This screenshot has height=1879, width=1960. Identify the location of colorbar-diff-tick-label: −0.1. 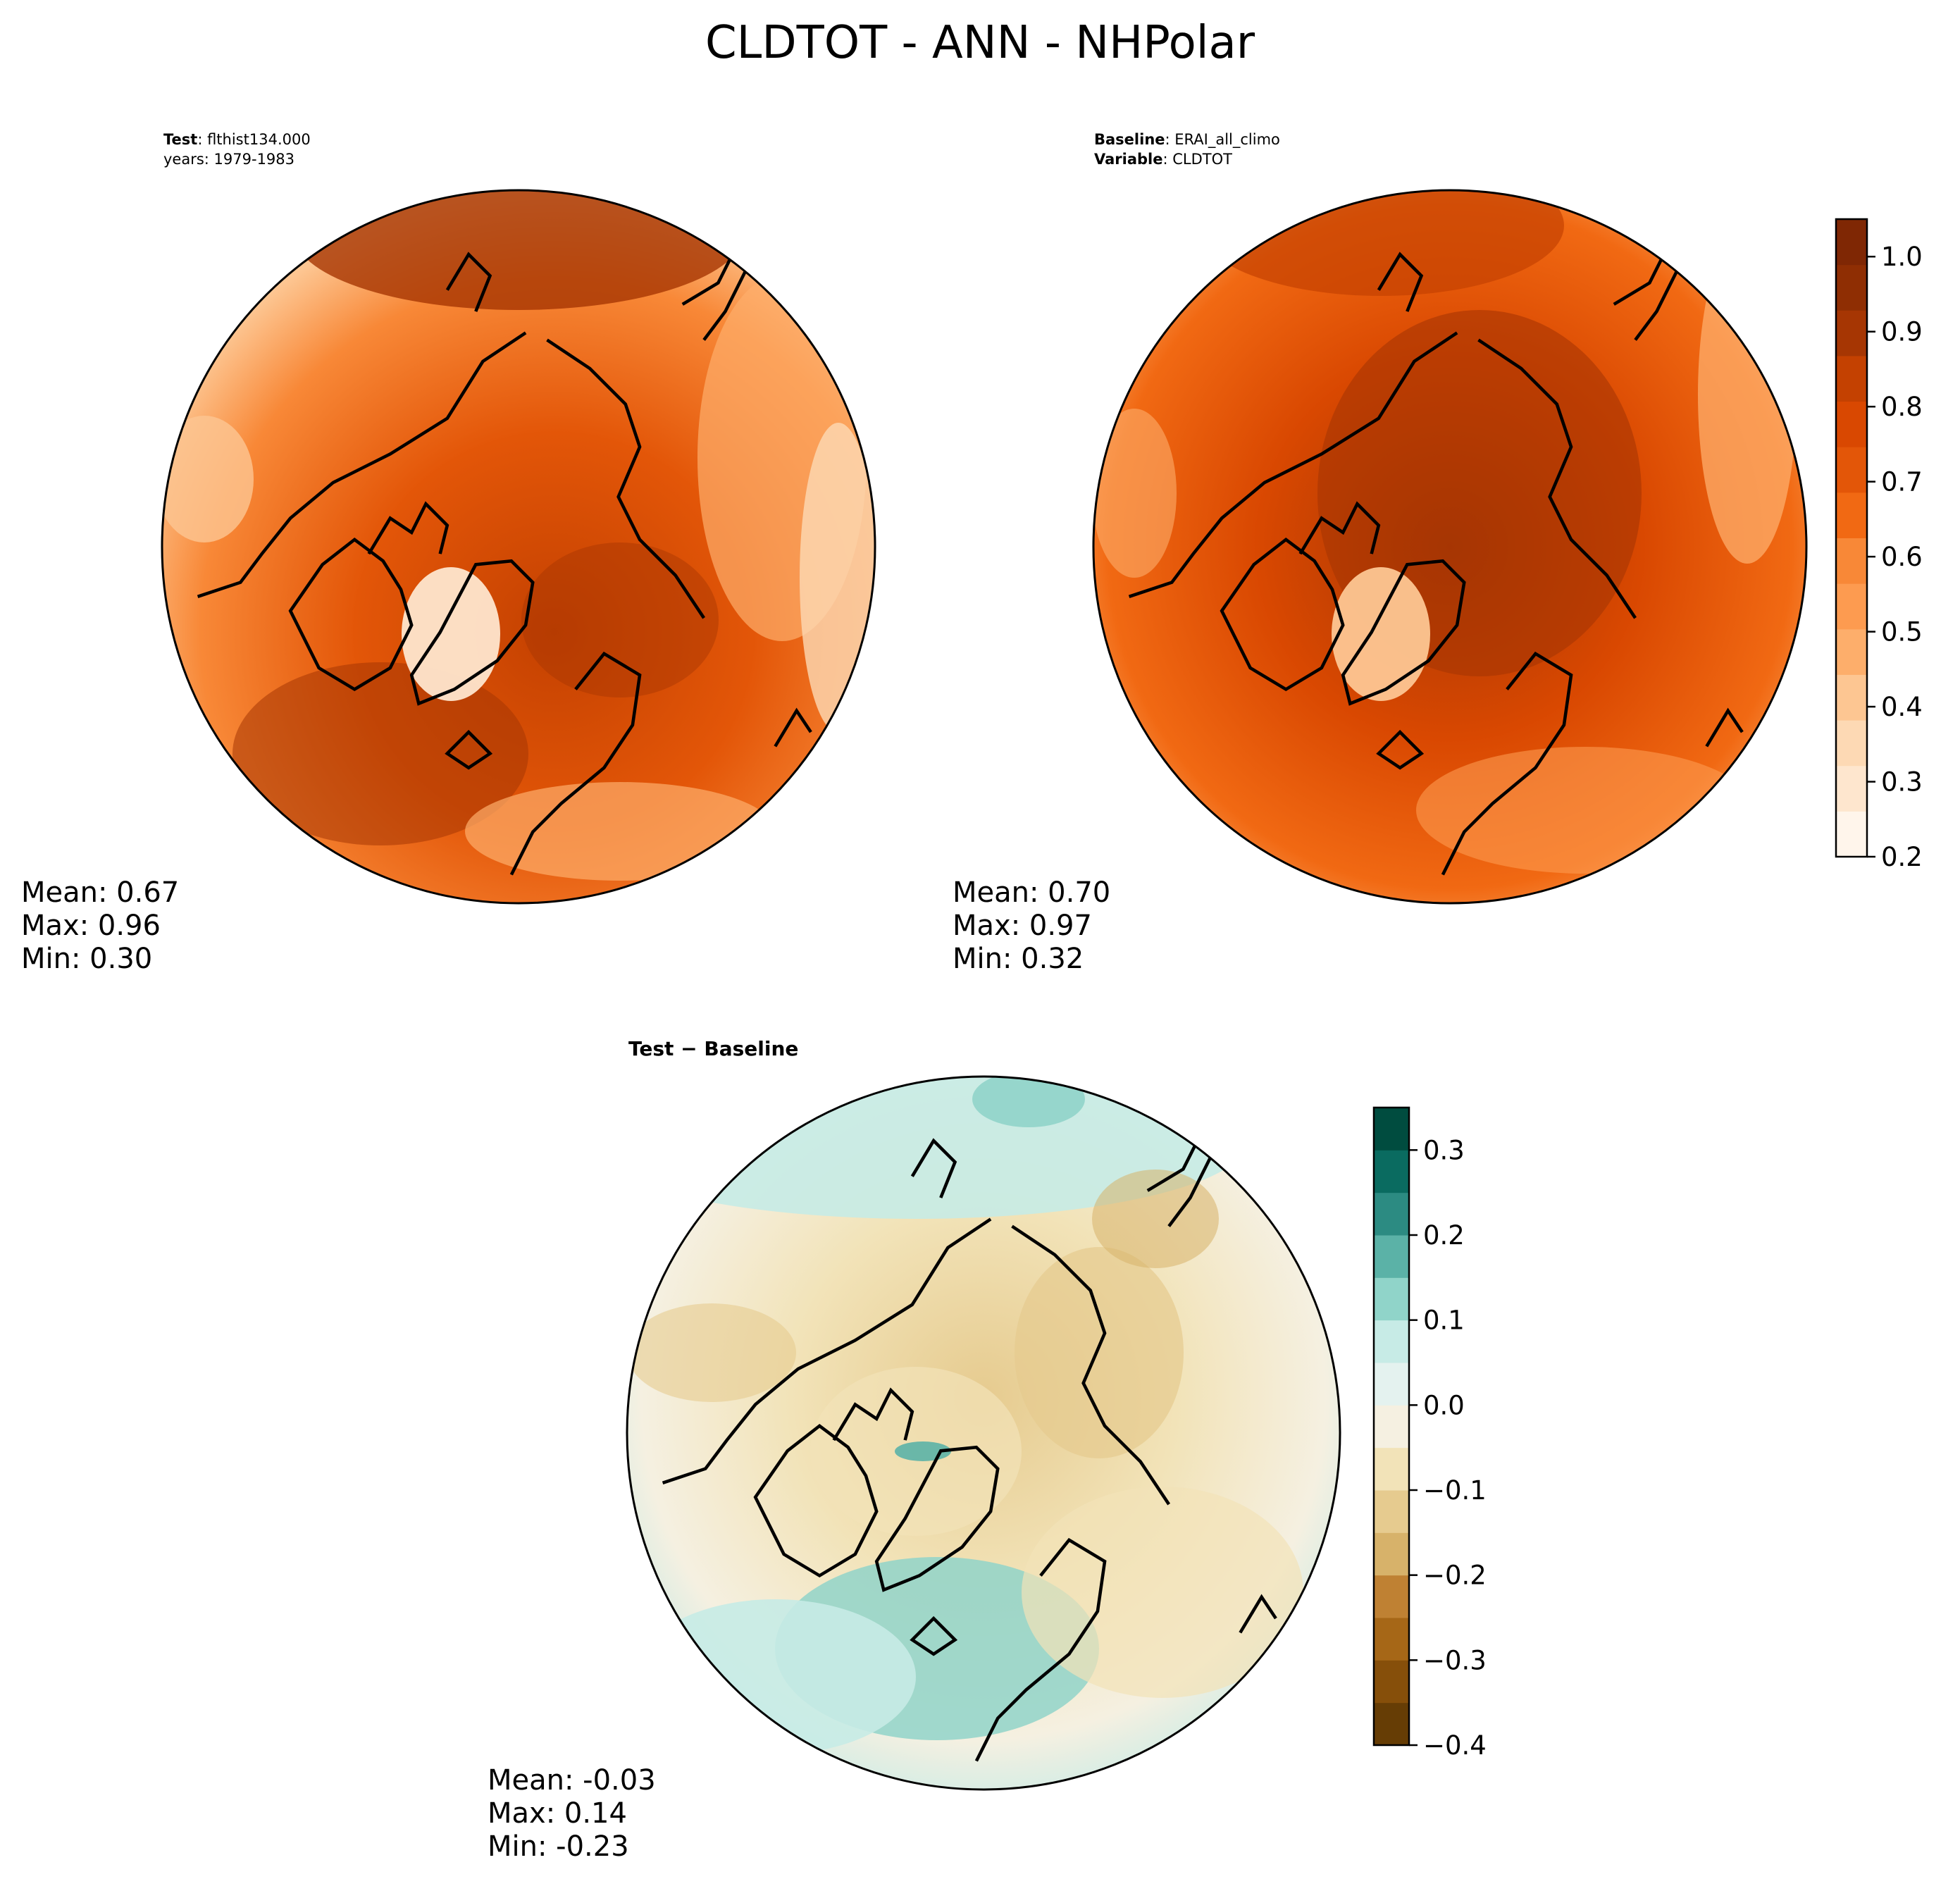
(1455, 1490).